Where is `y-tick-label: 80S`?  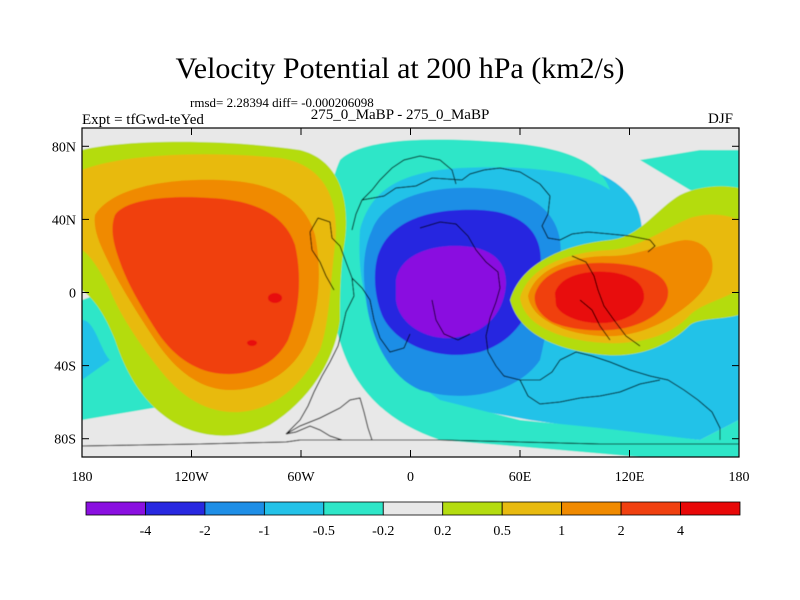
y-tick-label: 80S is located at coordinates (65, 440).